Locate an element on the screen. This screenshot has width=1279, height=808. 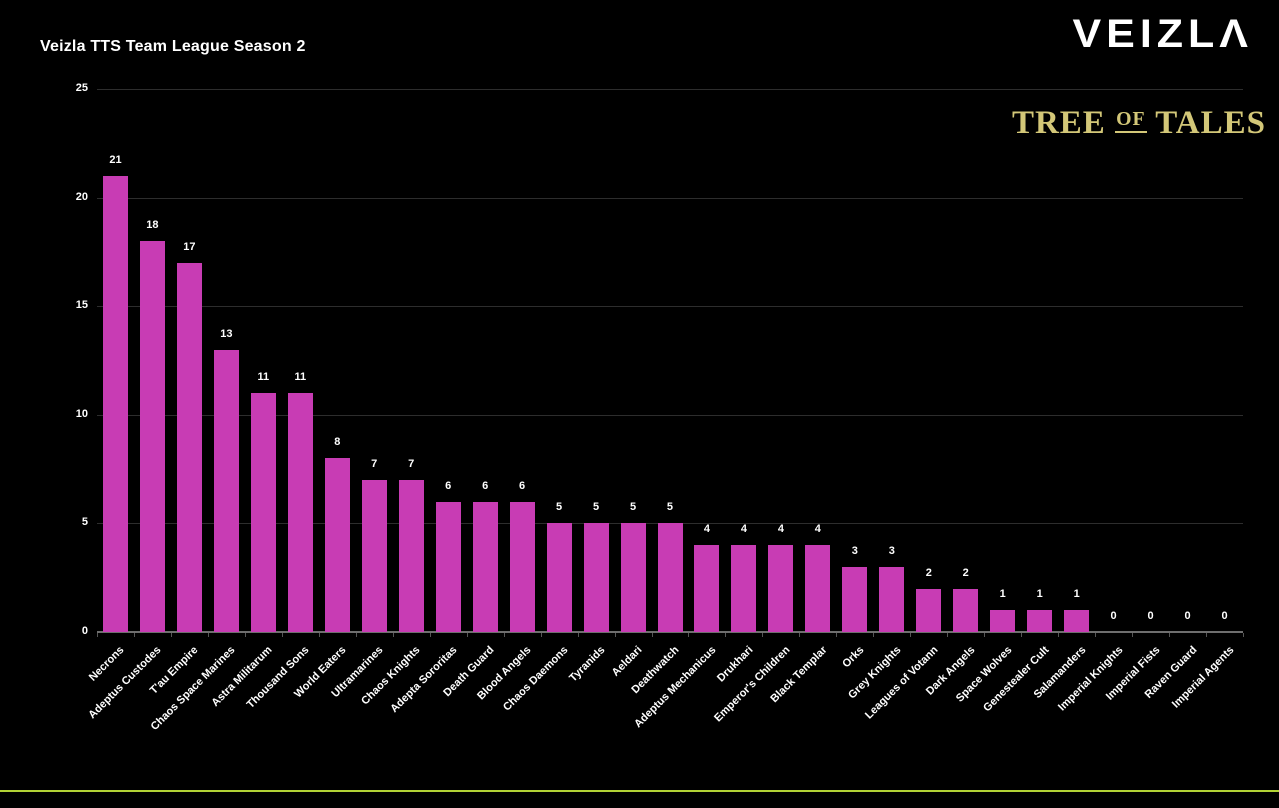
y-axis-tick-label: 15 is located at coordinates (81, 305).